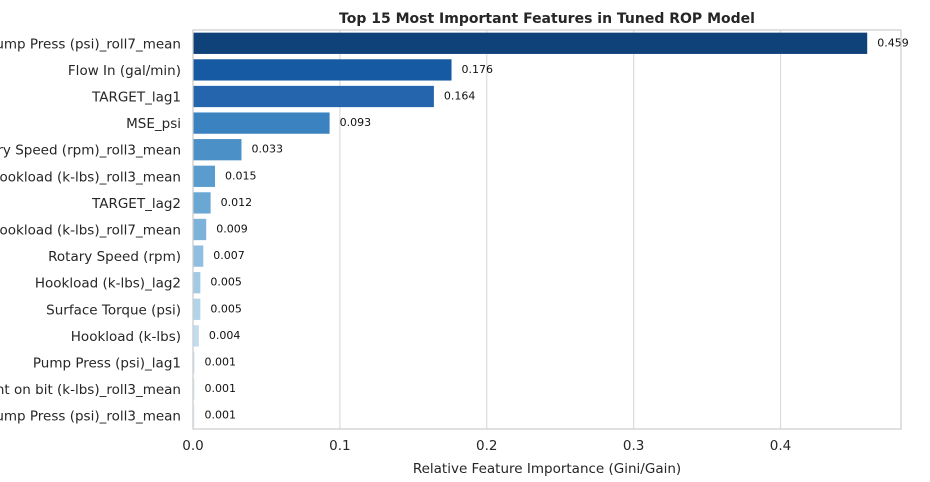 This screenshot has height=482, width=930. What do you see at coordinates (339, 446) in the screenshot?
I see `x-tick-label: 0.1` at bounding box center [339, 446].